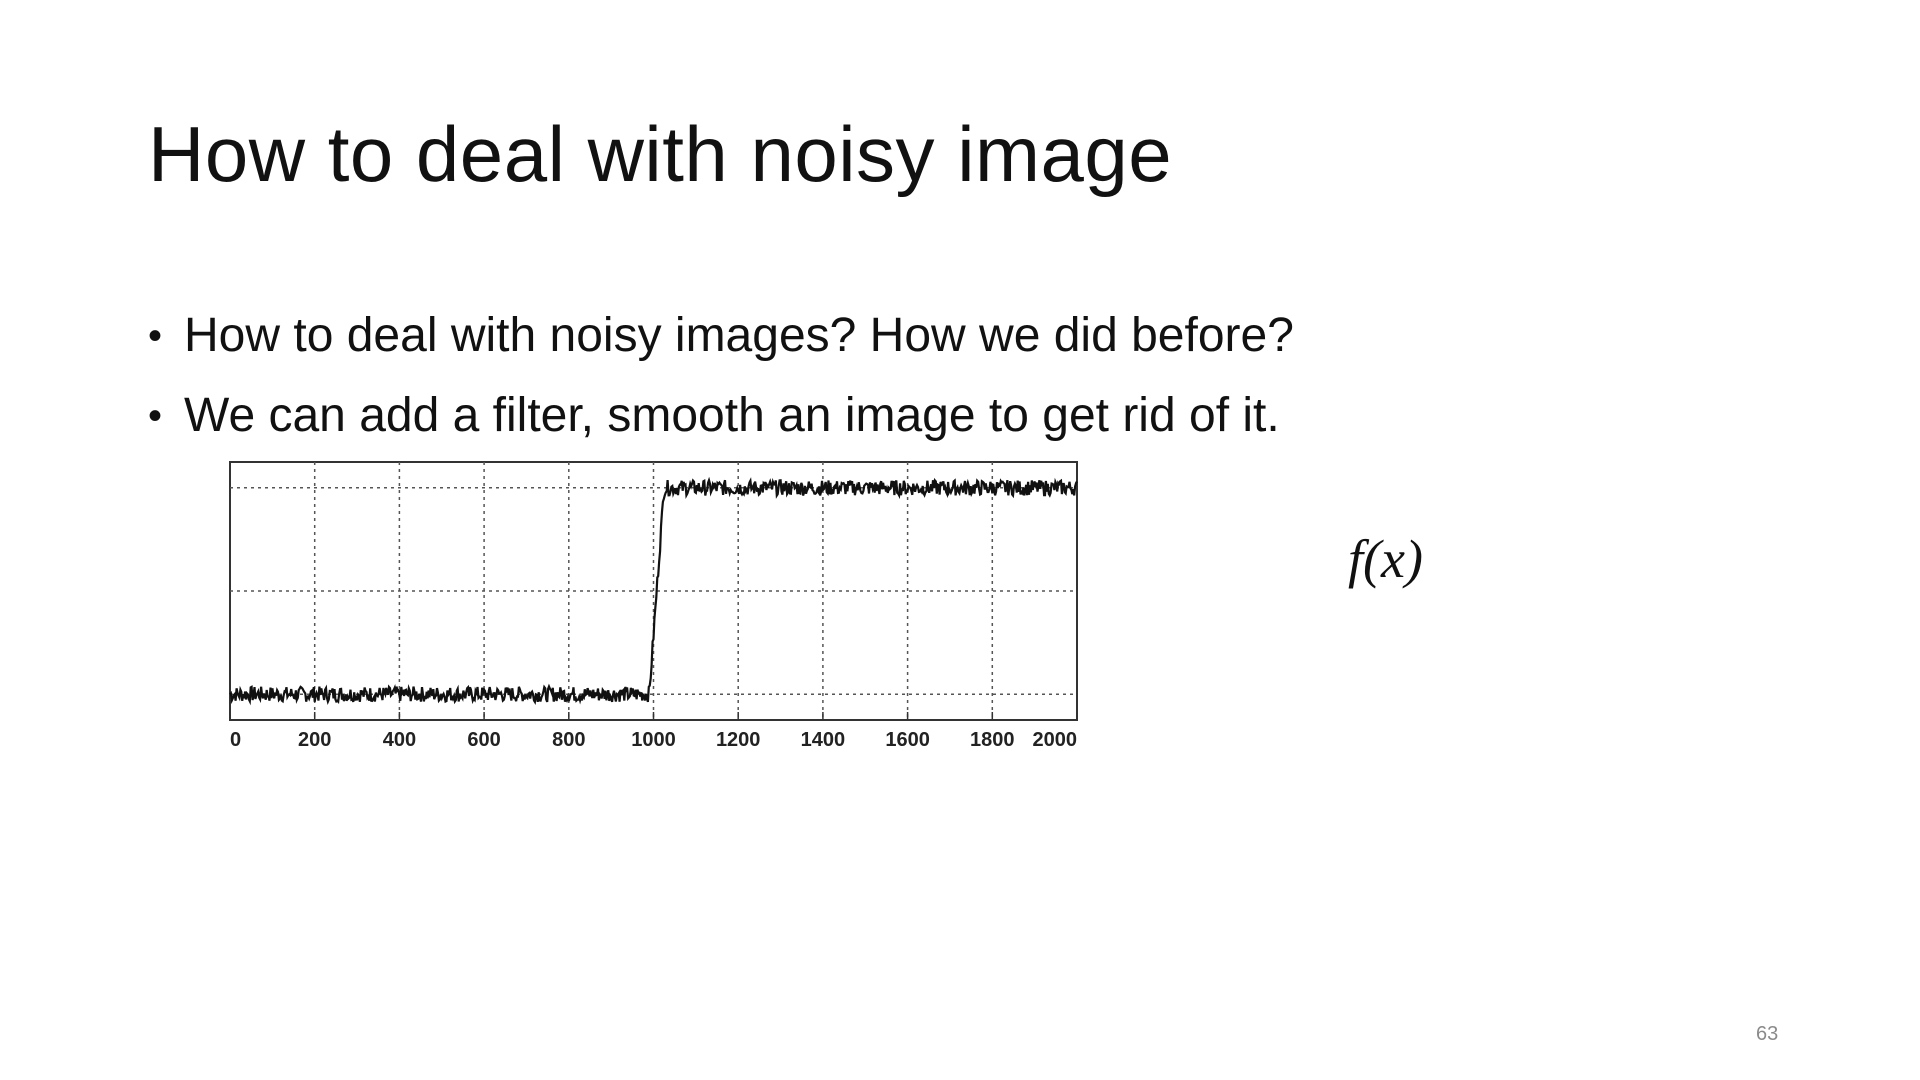 Image resolution: width=1920 pixels, height=1080 pixels. Describe the element at coordinates (992, 740) in the screenshot. I see `x-tick-label: 1800` at that location.